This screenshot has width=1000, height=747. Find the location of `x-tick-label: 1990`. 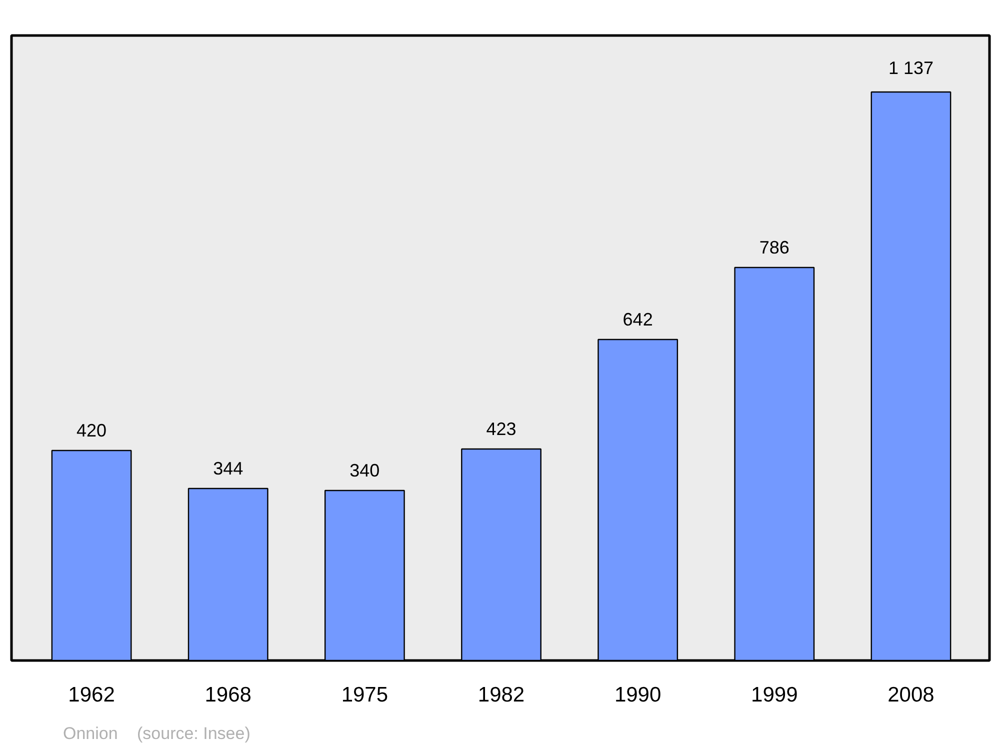

x-tick-label: 1990 is located at coordinates (638, 695).